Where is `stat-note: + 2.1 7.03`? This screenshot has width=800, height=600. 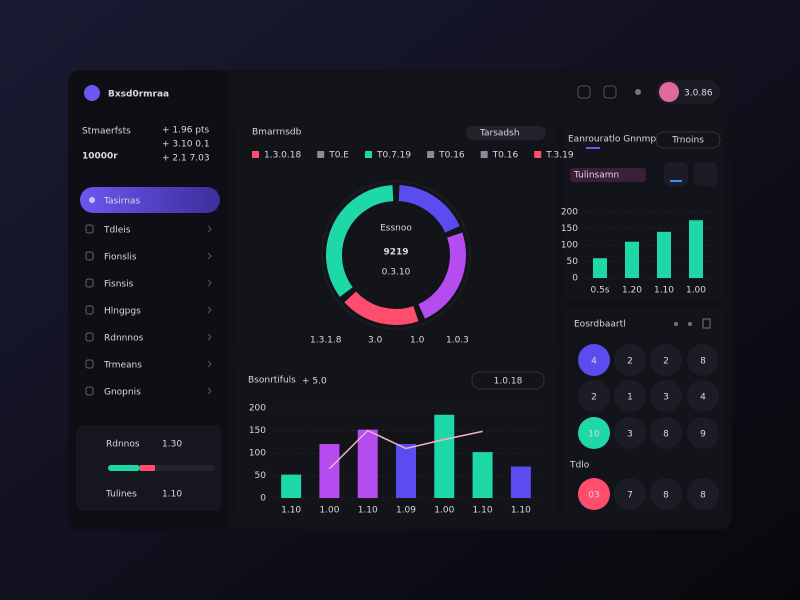
stat-note: + 2.1 7.03 is located at coordinates (186, 159).